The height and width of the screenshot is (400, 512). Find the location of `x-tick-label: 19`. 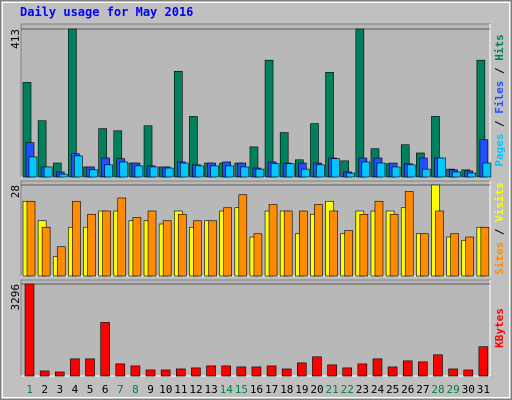

x-tick-label: 19 is located at coordinates (301, 389).